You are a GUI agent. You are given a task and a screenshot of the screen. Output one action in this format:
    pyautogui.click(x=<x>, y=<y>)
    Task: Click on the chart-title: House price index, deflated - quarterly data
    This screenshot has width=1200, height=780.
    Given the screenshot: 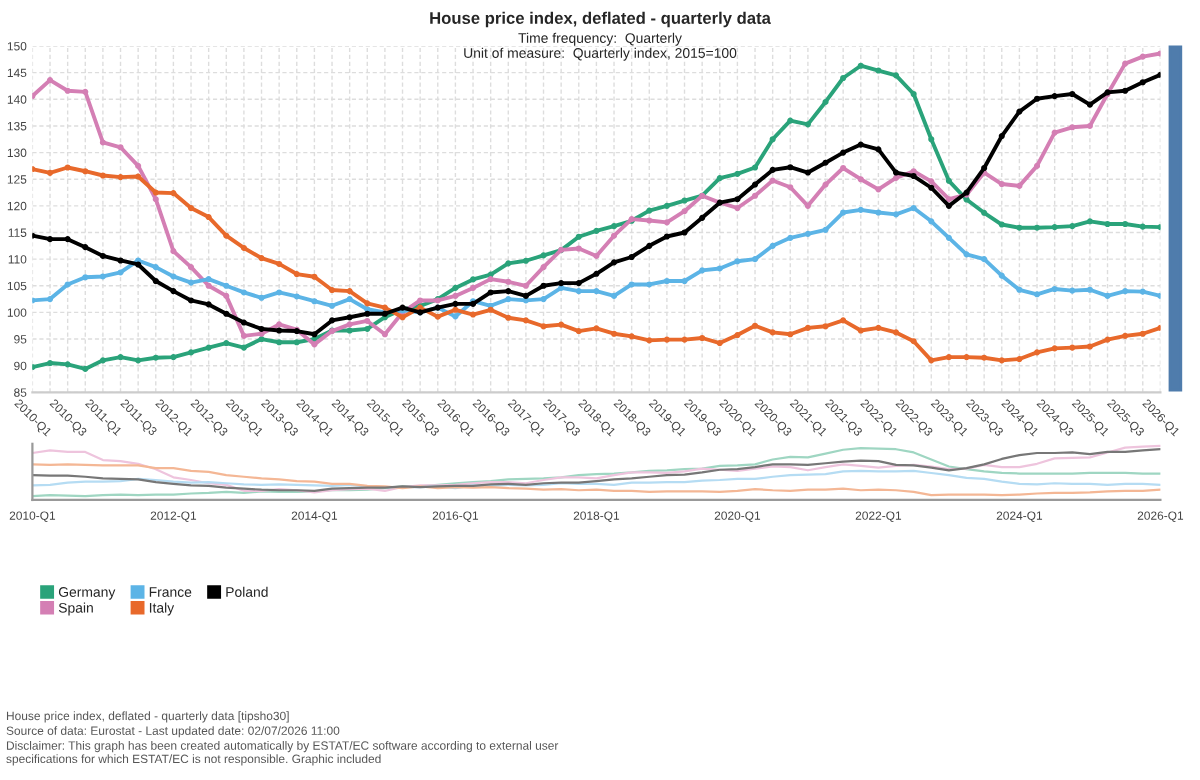 What is the action you would take?
    pyautogui.click(x=600, y=19)
    